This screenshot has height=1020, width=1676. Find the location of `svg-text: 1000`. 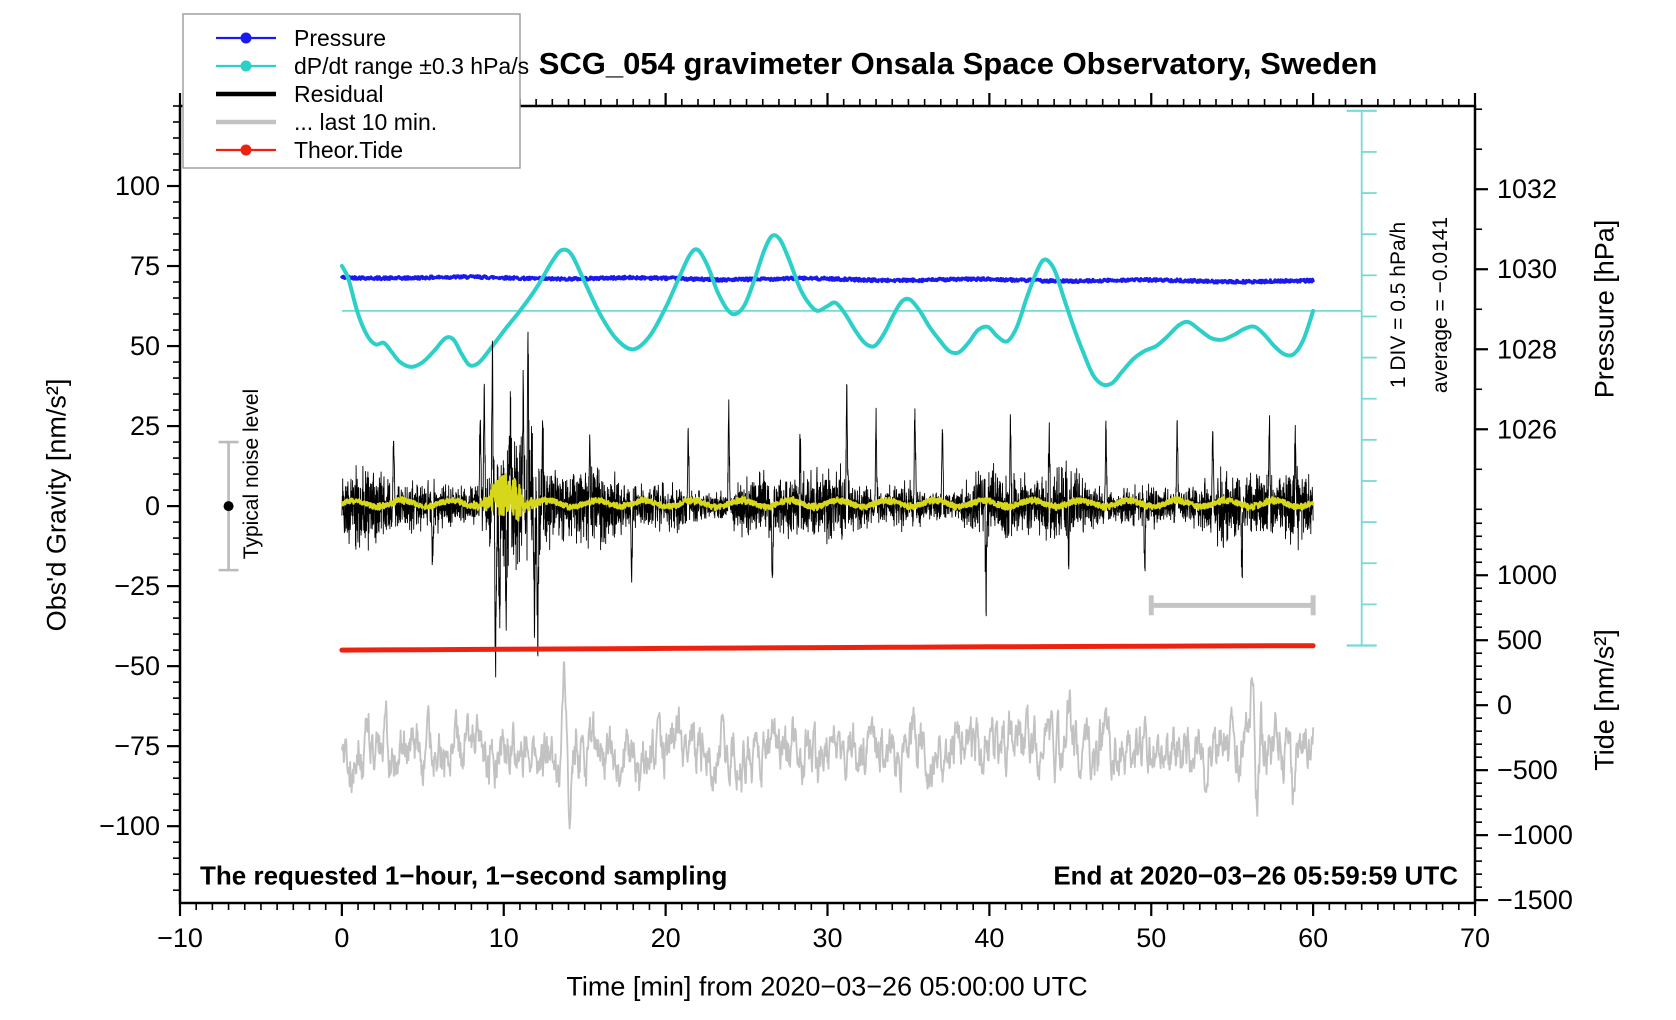

svg-text: 1000 is located at coordinates (1527, 575).